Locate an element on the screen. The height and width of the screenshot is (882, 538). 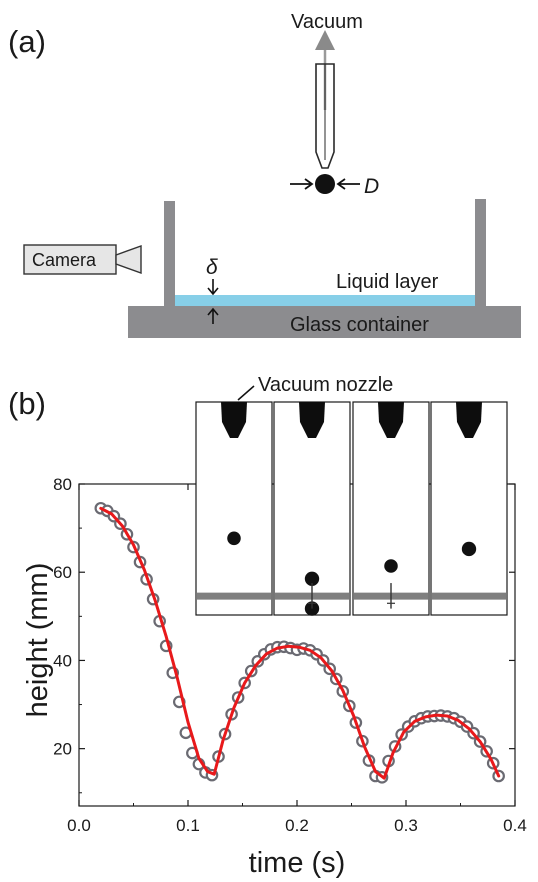
x-tick-label: 0.0 is located at coordinates (79, 825).